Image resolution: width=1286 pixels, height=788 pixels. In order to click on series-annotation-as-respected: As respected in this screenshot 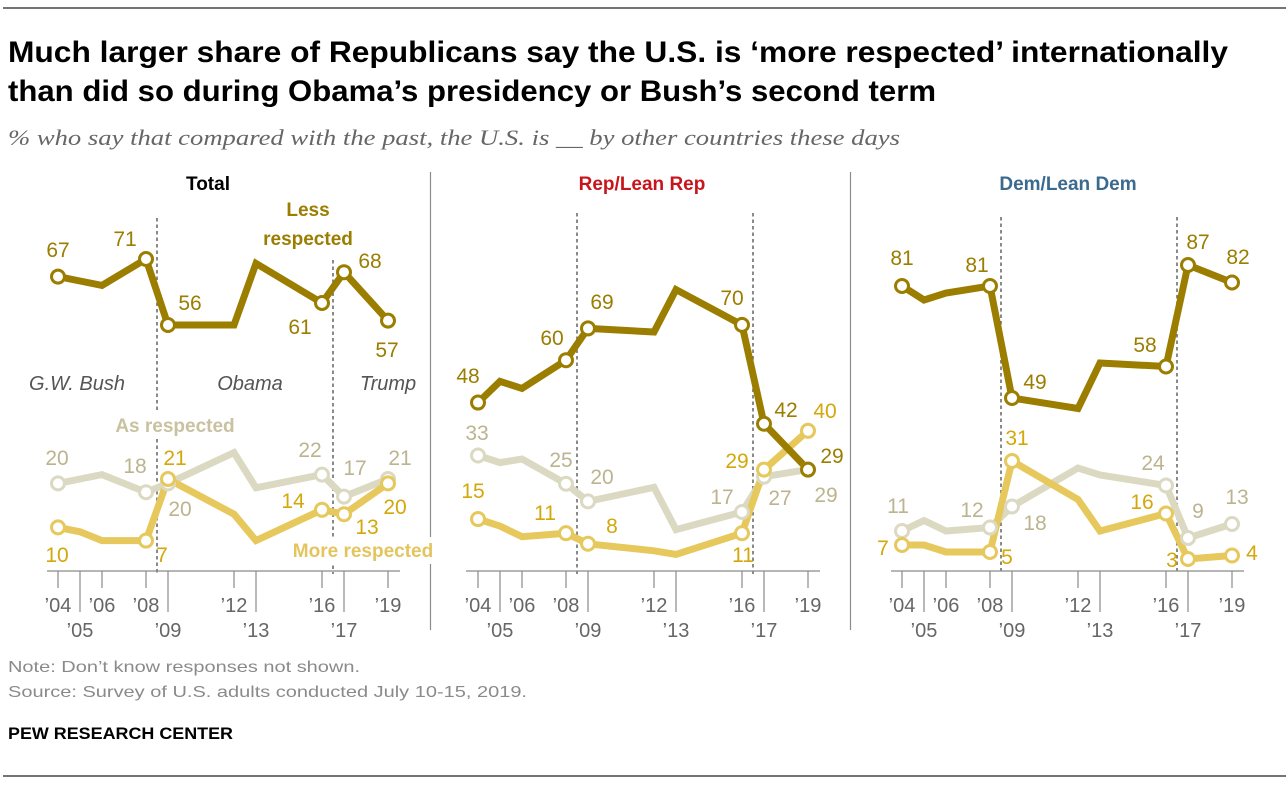, I will do `click(174, 426)`.